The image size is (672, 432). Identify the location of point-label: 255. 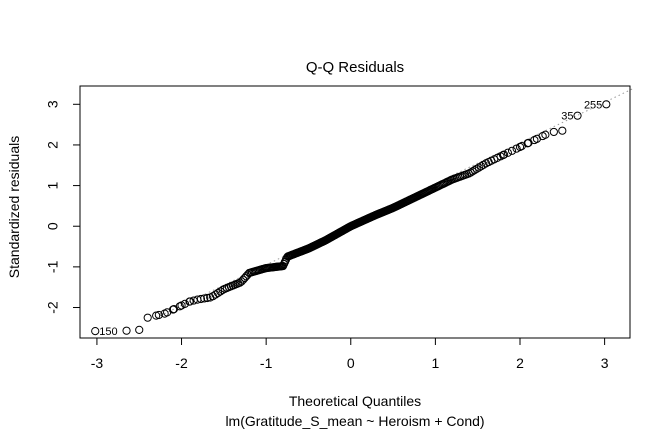
(593, 105).